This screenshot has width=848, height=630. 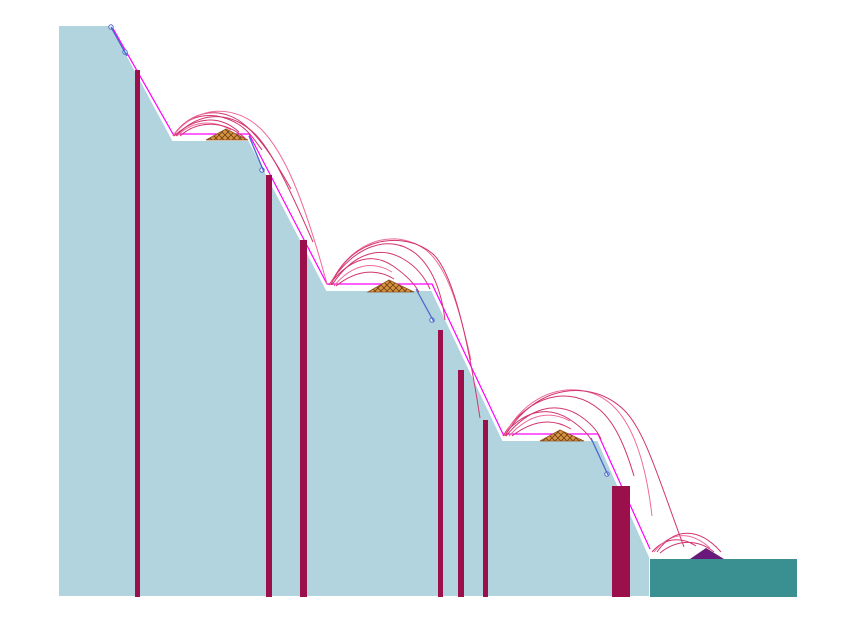 I want to click on retaining-block-group, so click(x=723, y=572).